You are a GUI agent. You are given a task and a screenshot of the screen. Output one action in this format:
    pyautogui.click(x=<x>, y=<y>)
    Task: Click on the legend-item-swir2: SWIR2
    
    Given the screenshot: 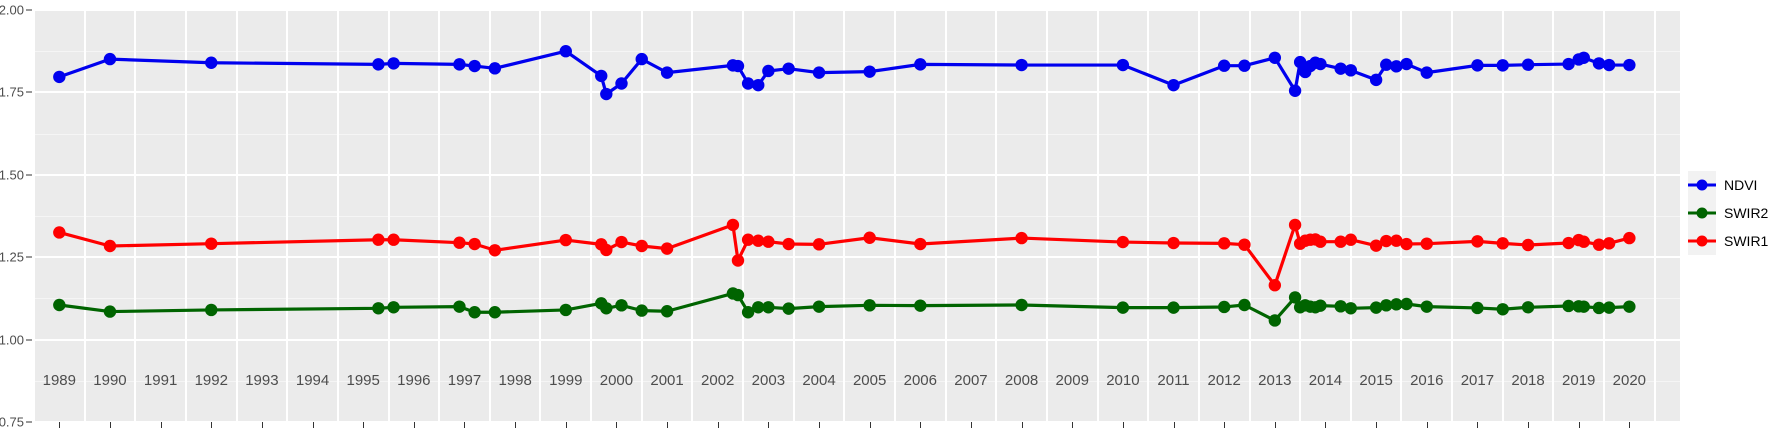 What is the action you would take?
    pyautogui.click(x=1730, y=213)
    